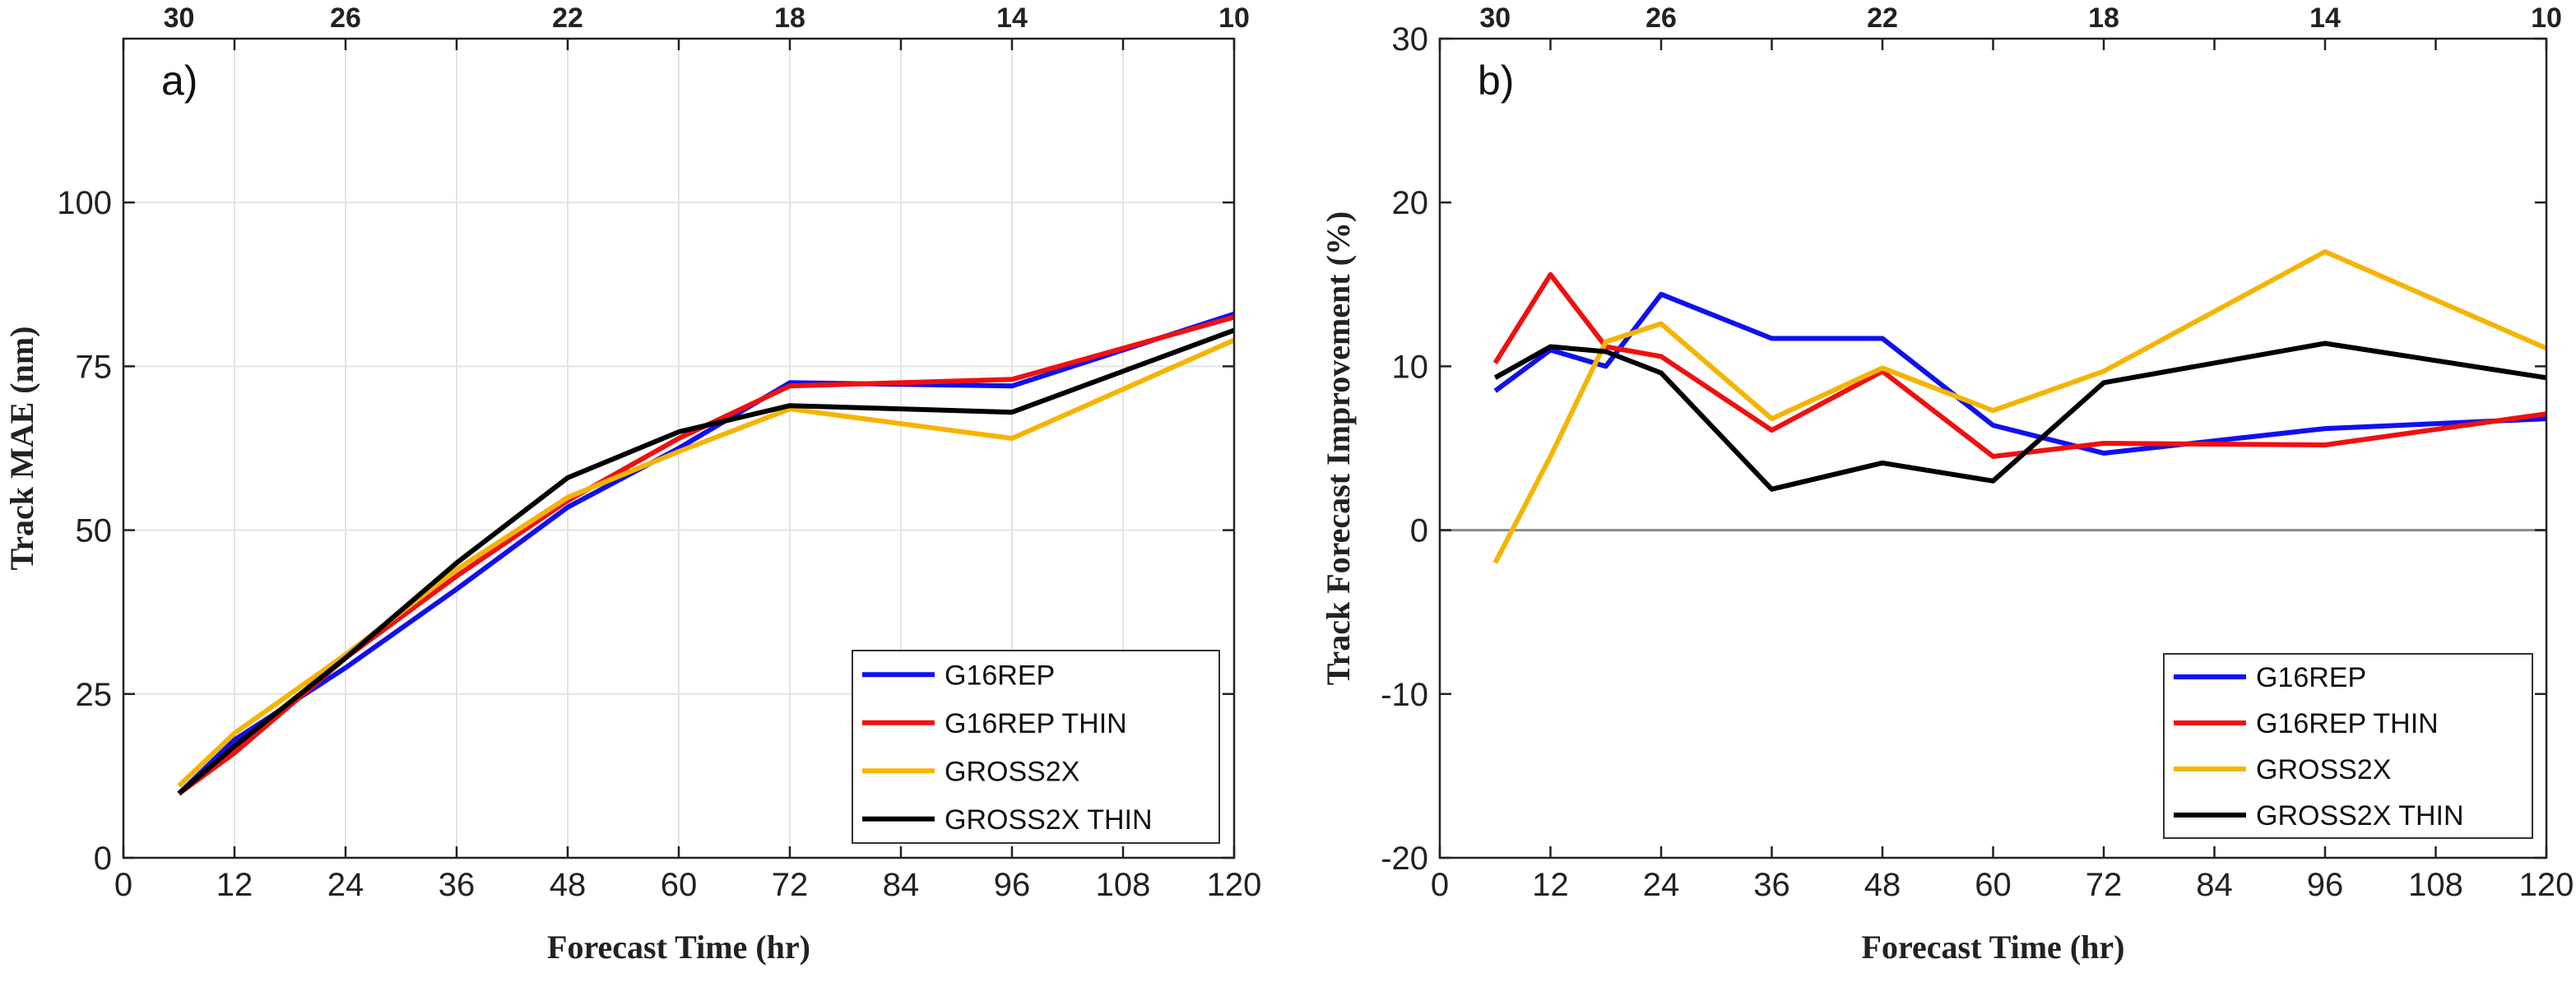 The image size is (2576, 982). What do you see at coordinates (179, 81) in the screenshot?
I see `panel-label: a)` at bounding box center [179, 81].